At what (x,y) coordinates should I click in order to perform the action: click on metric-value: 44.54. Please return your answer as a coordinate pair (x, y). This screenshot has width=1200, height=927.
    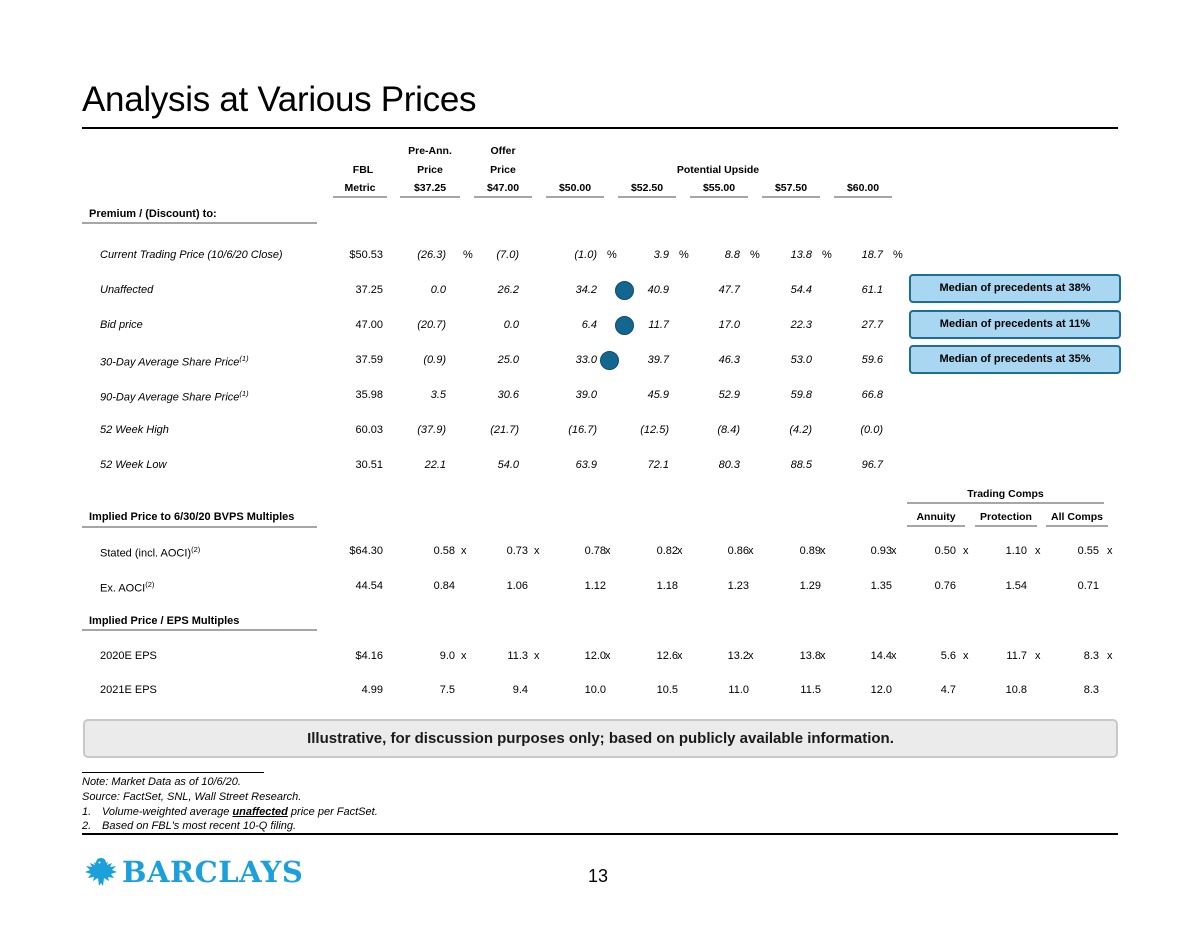
    Looking at the image, I should click on (369, 586).